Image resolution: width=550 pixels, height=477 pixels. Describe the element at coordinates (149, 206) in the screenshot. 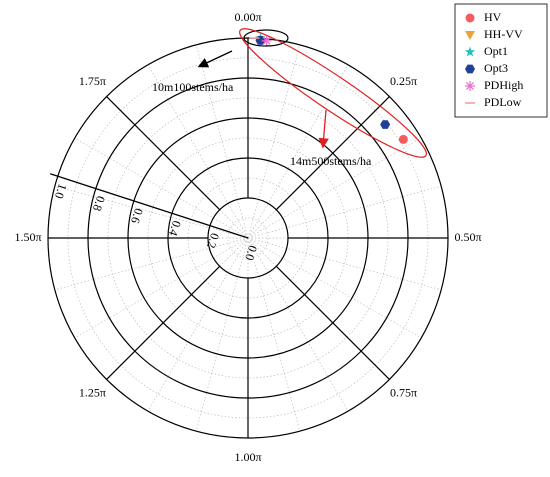

I see `r-axis` at that location.